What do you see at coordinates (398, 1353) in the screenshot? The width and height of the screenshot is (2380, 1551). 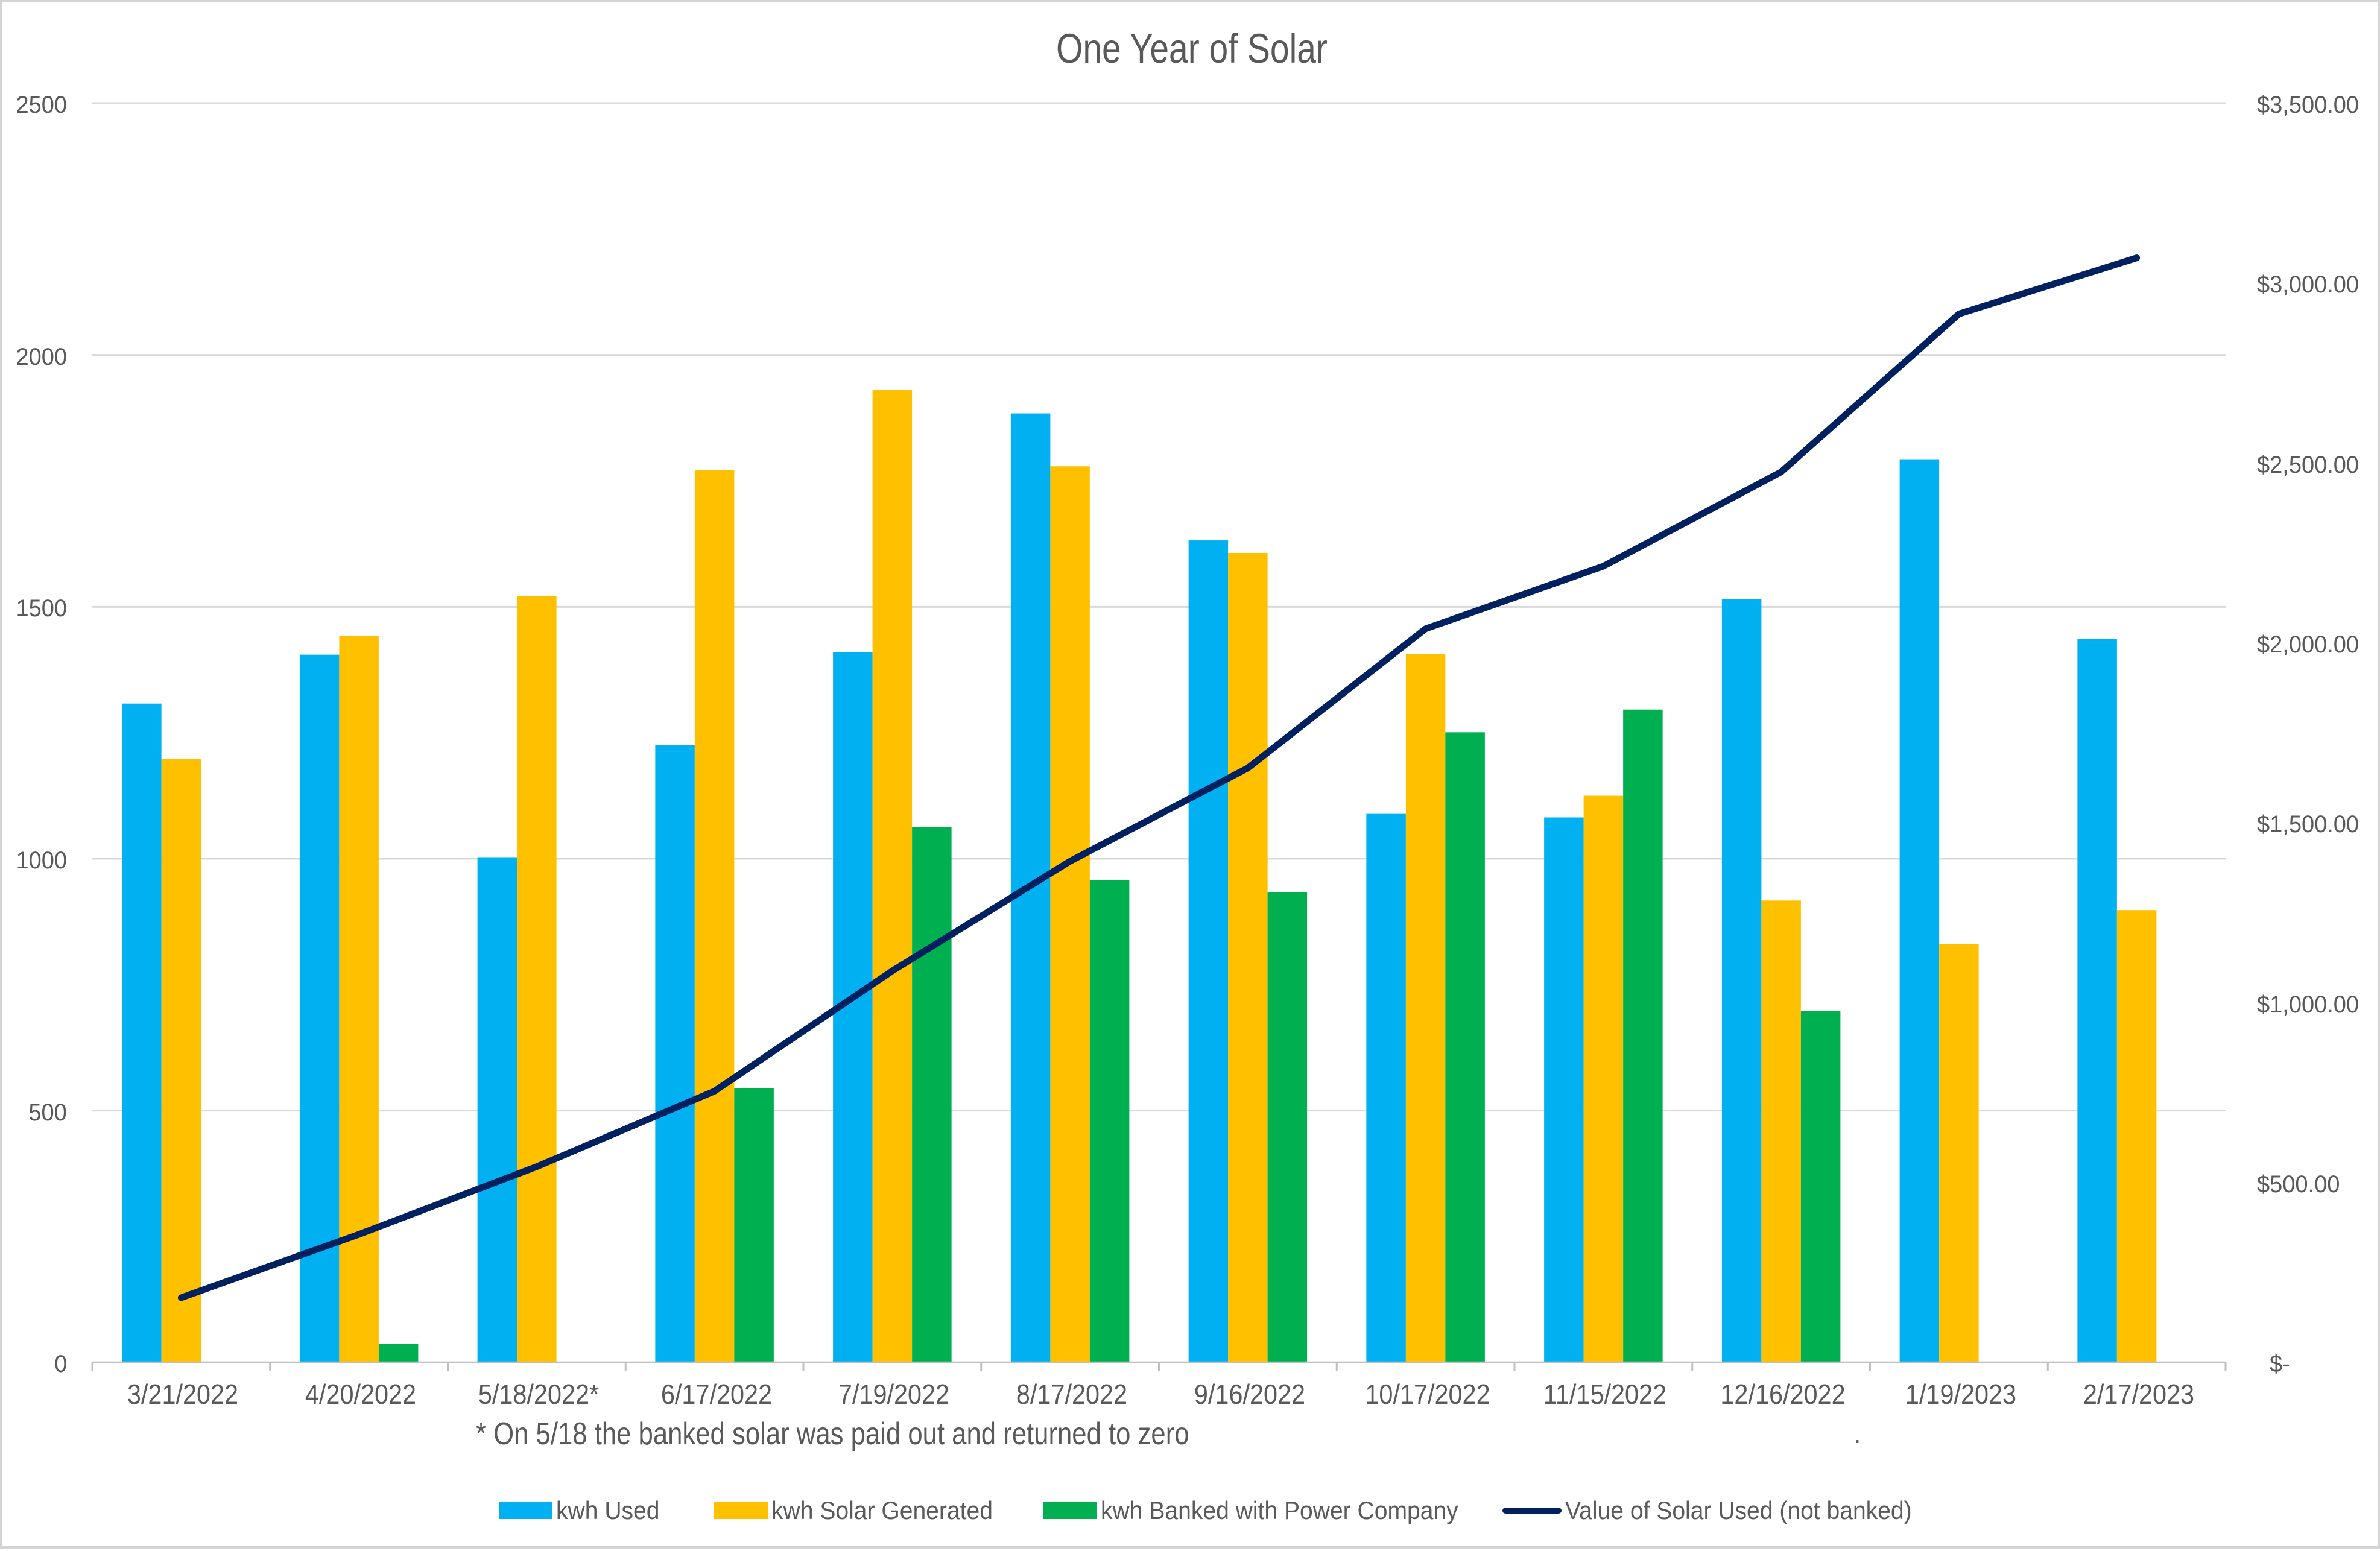 I see `bar-series3-cat2` at bounding box center [398, 1353].